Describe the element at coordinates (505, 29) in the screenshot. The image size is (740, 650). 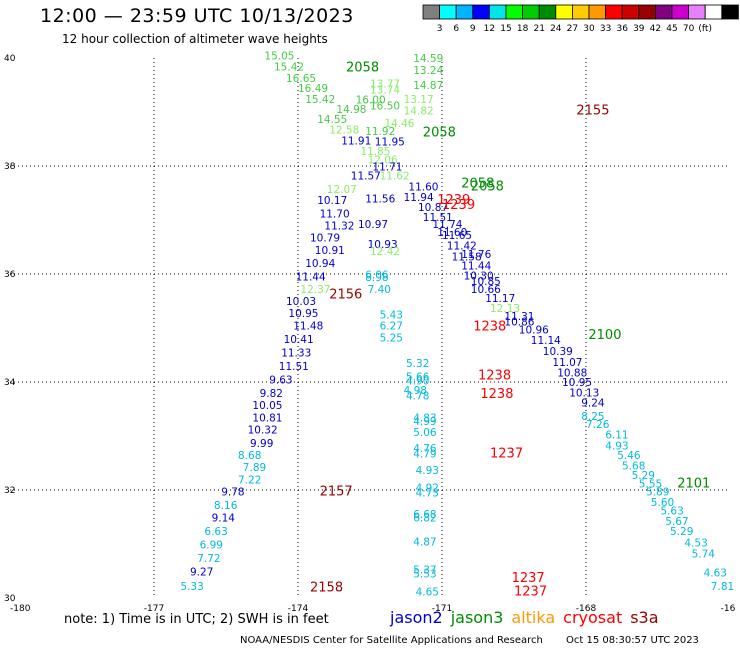
I see `legend-label: 15` at that location.